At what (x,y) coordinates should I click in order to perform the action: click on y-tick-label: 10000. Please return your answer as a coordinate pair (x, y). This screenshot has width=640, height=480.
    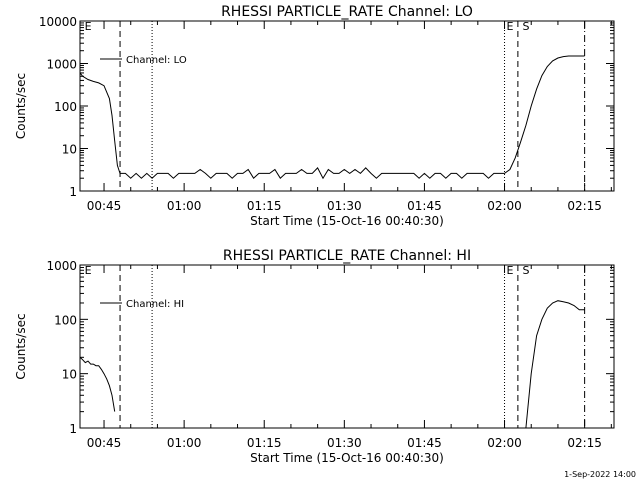
    Looking at the image, I should click on (58, 22).